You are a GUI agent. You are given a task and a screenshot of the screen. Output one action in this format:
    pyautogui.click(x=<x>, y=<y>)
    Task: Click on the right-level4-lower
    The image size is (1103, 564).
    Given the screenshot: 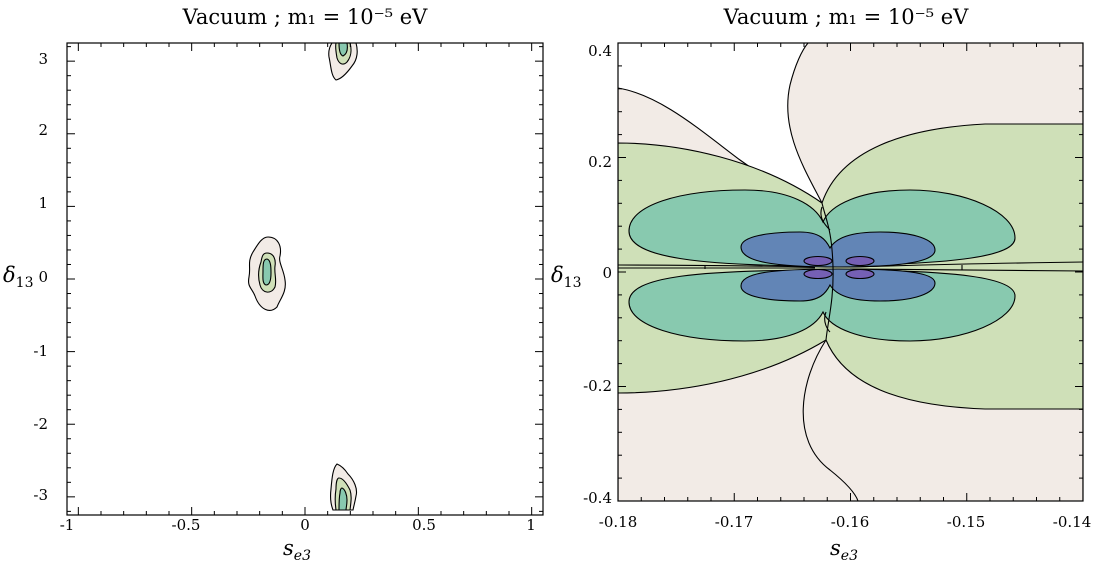 What is the action you would take?
    pyautogui.click(x=838, y=285)
    